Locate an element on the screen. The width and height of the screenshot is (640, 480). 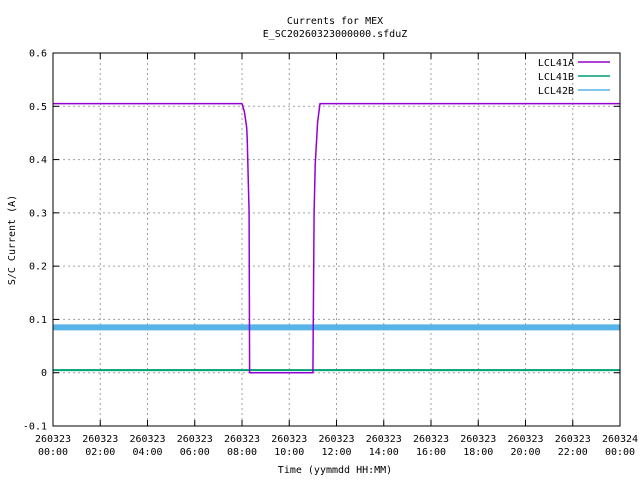
legend-label-lcl42b: LCL42B is located at coordinates (556, 91).